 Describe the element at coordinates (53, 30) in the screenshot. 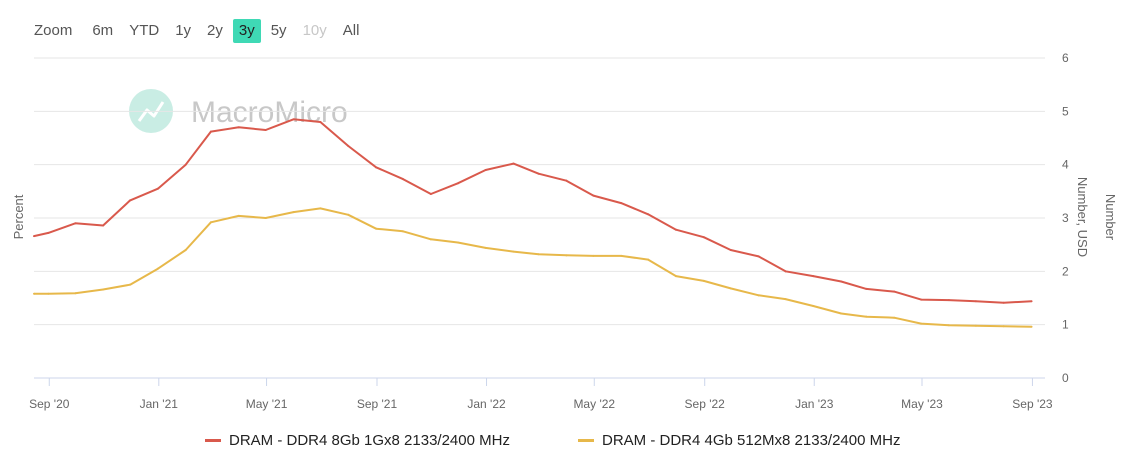

I see `zoom-label: Zoom` at that location.